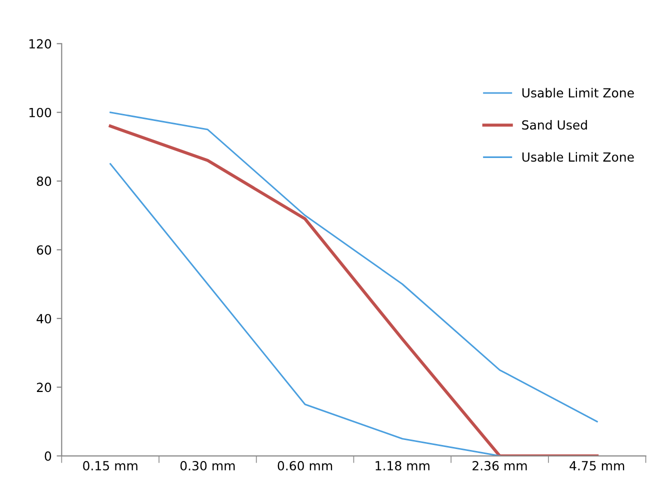 The height and width of the screenshot is (485, 649). I want to click on y-tick-label: 60, so click(44, 250).